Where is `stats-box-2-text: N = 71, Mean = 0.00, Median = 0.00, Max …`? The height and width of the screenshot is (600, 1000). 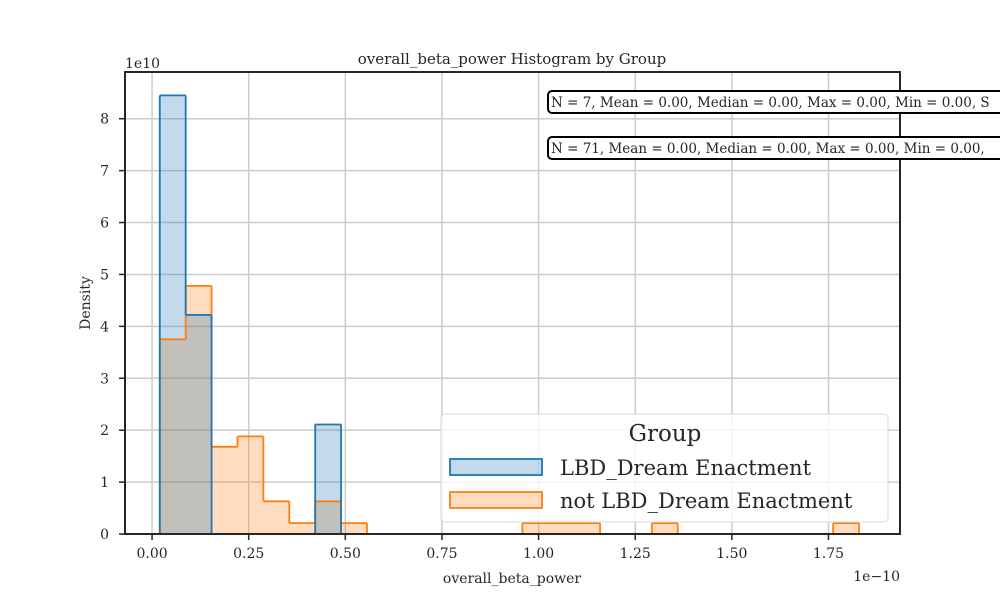
stats-box-2-text: N = 71, Mean = 0.00, Median = 0.00, Max … is located at coordinates (768, 149).